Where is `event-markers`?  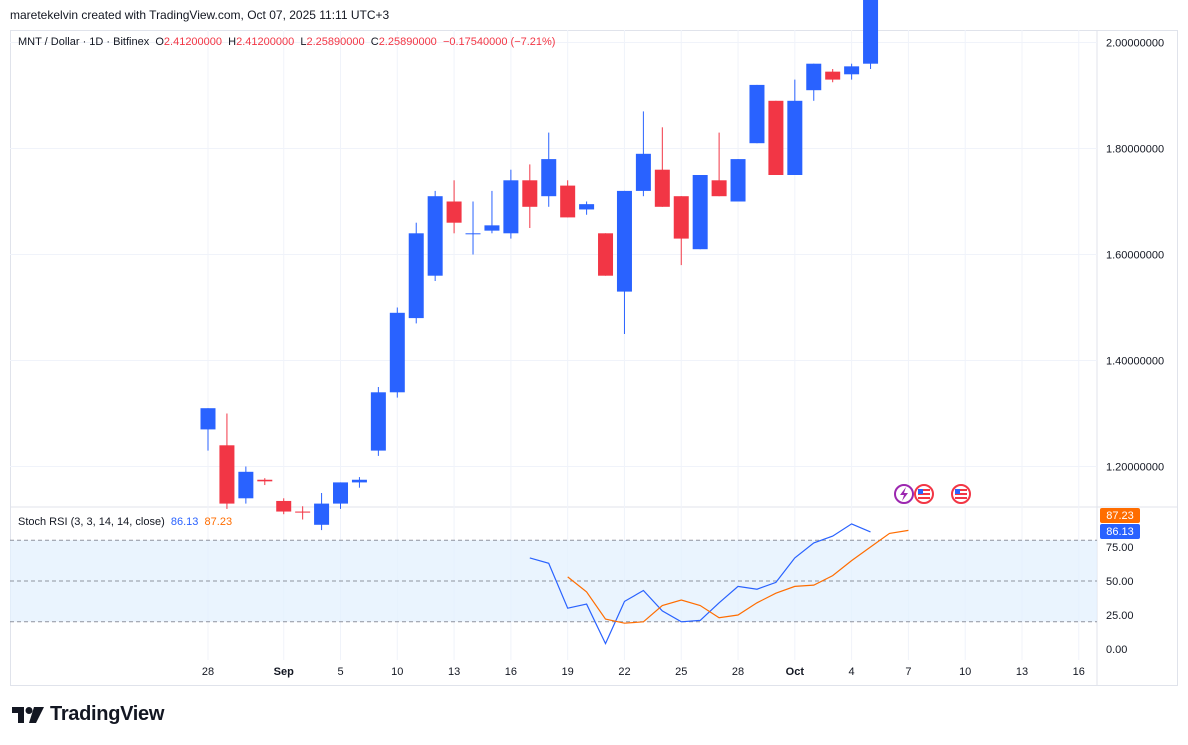
event-markers is located at coordinates (932, 494).